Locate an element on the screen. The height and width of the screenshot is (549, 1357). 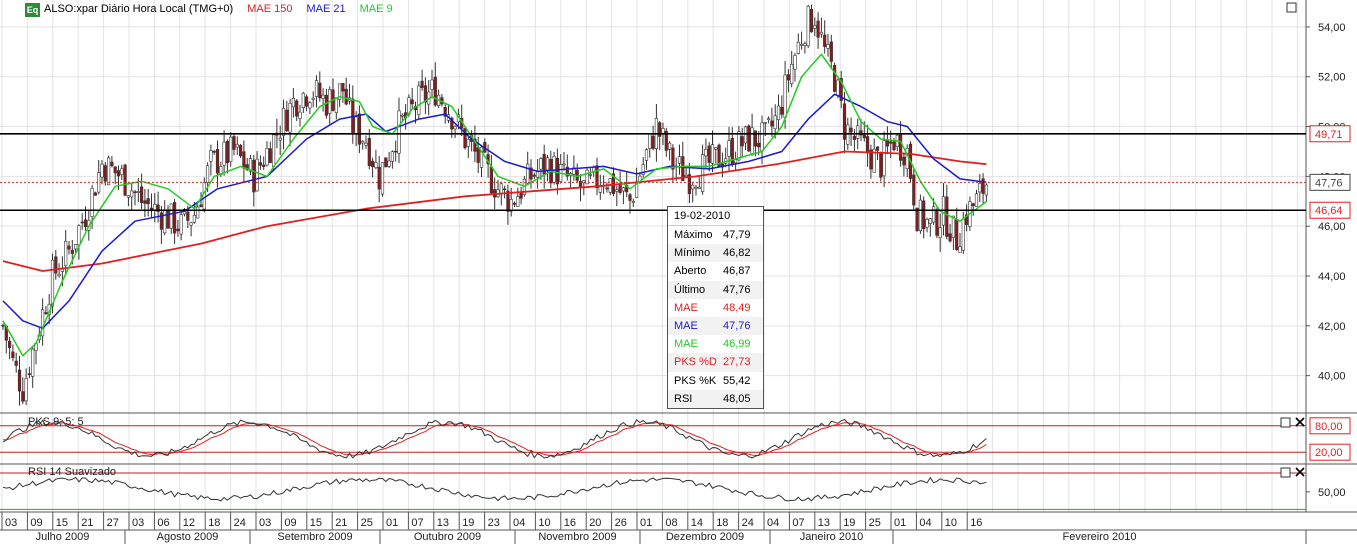
x-day-label: 03 is located at coordinates (265, 523).